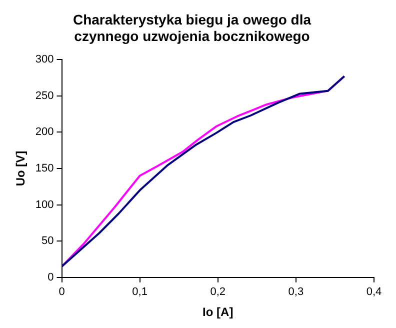  Describe the element at coordinates (44, 60) in the screenshot. I see `y-tick-label: 300` at that location.